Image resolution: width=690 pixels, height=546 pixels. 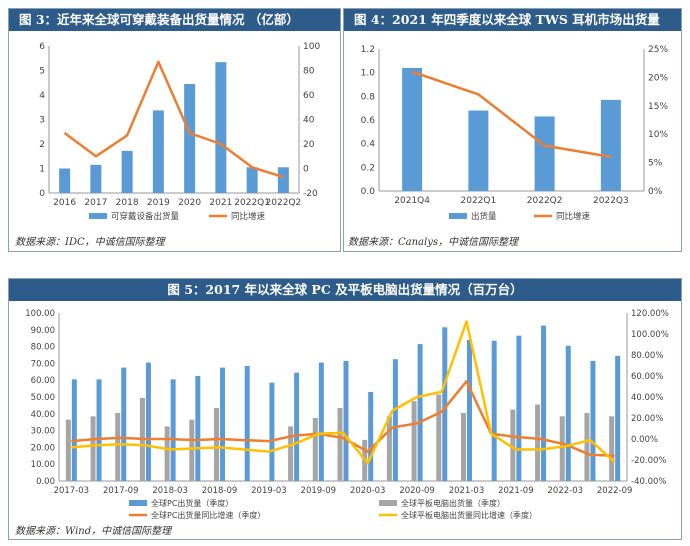 What do you see at coordinates (45, 482) in the screenshot?
I see `y-tick-left: 0.00` at bounding box center [45, 482].